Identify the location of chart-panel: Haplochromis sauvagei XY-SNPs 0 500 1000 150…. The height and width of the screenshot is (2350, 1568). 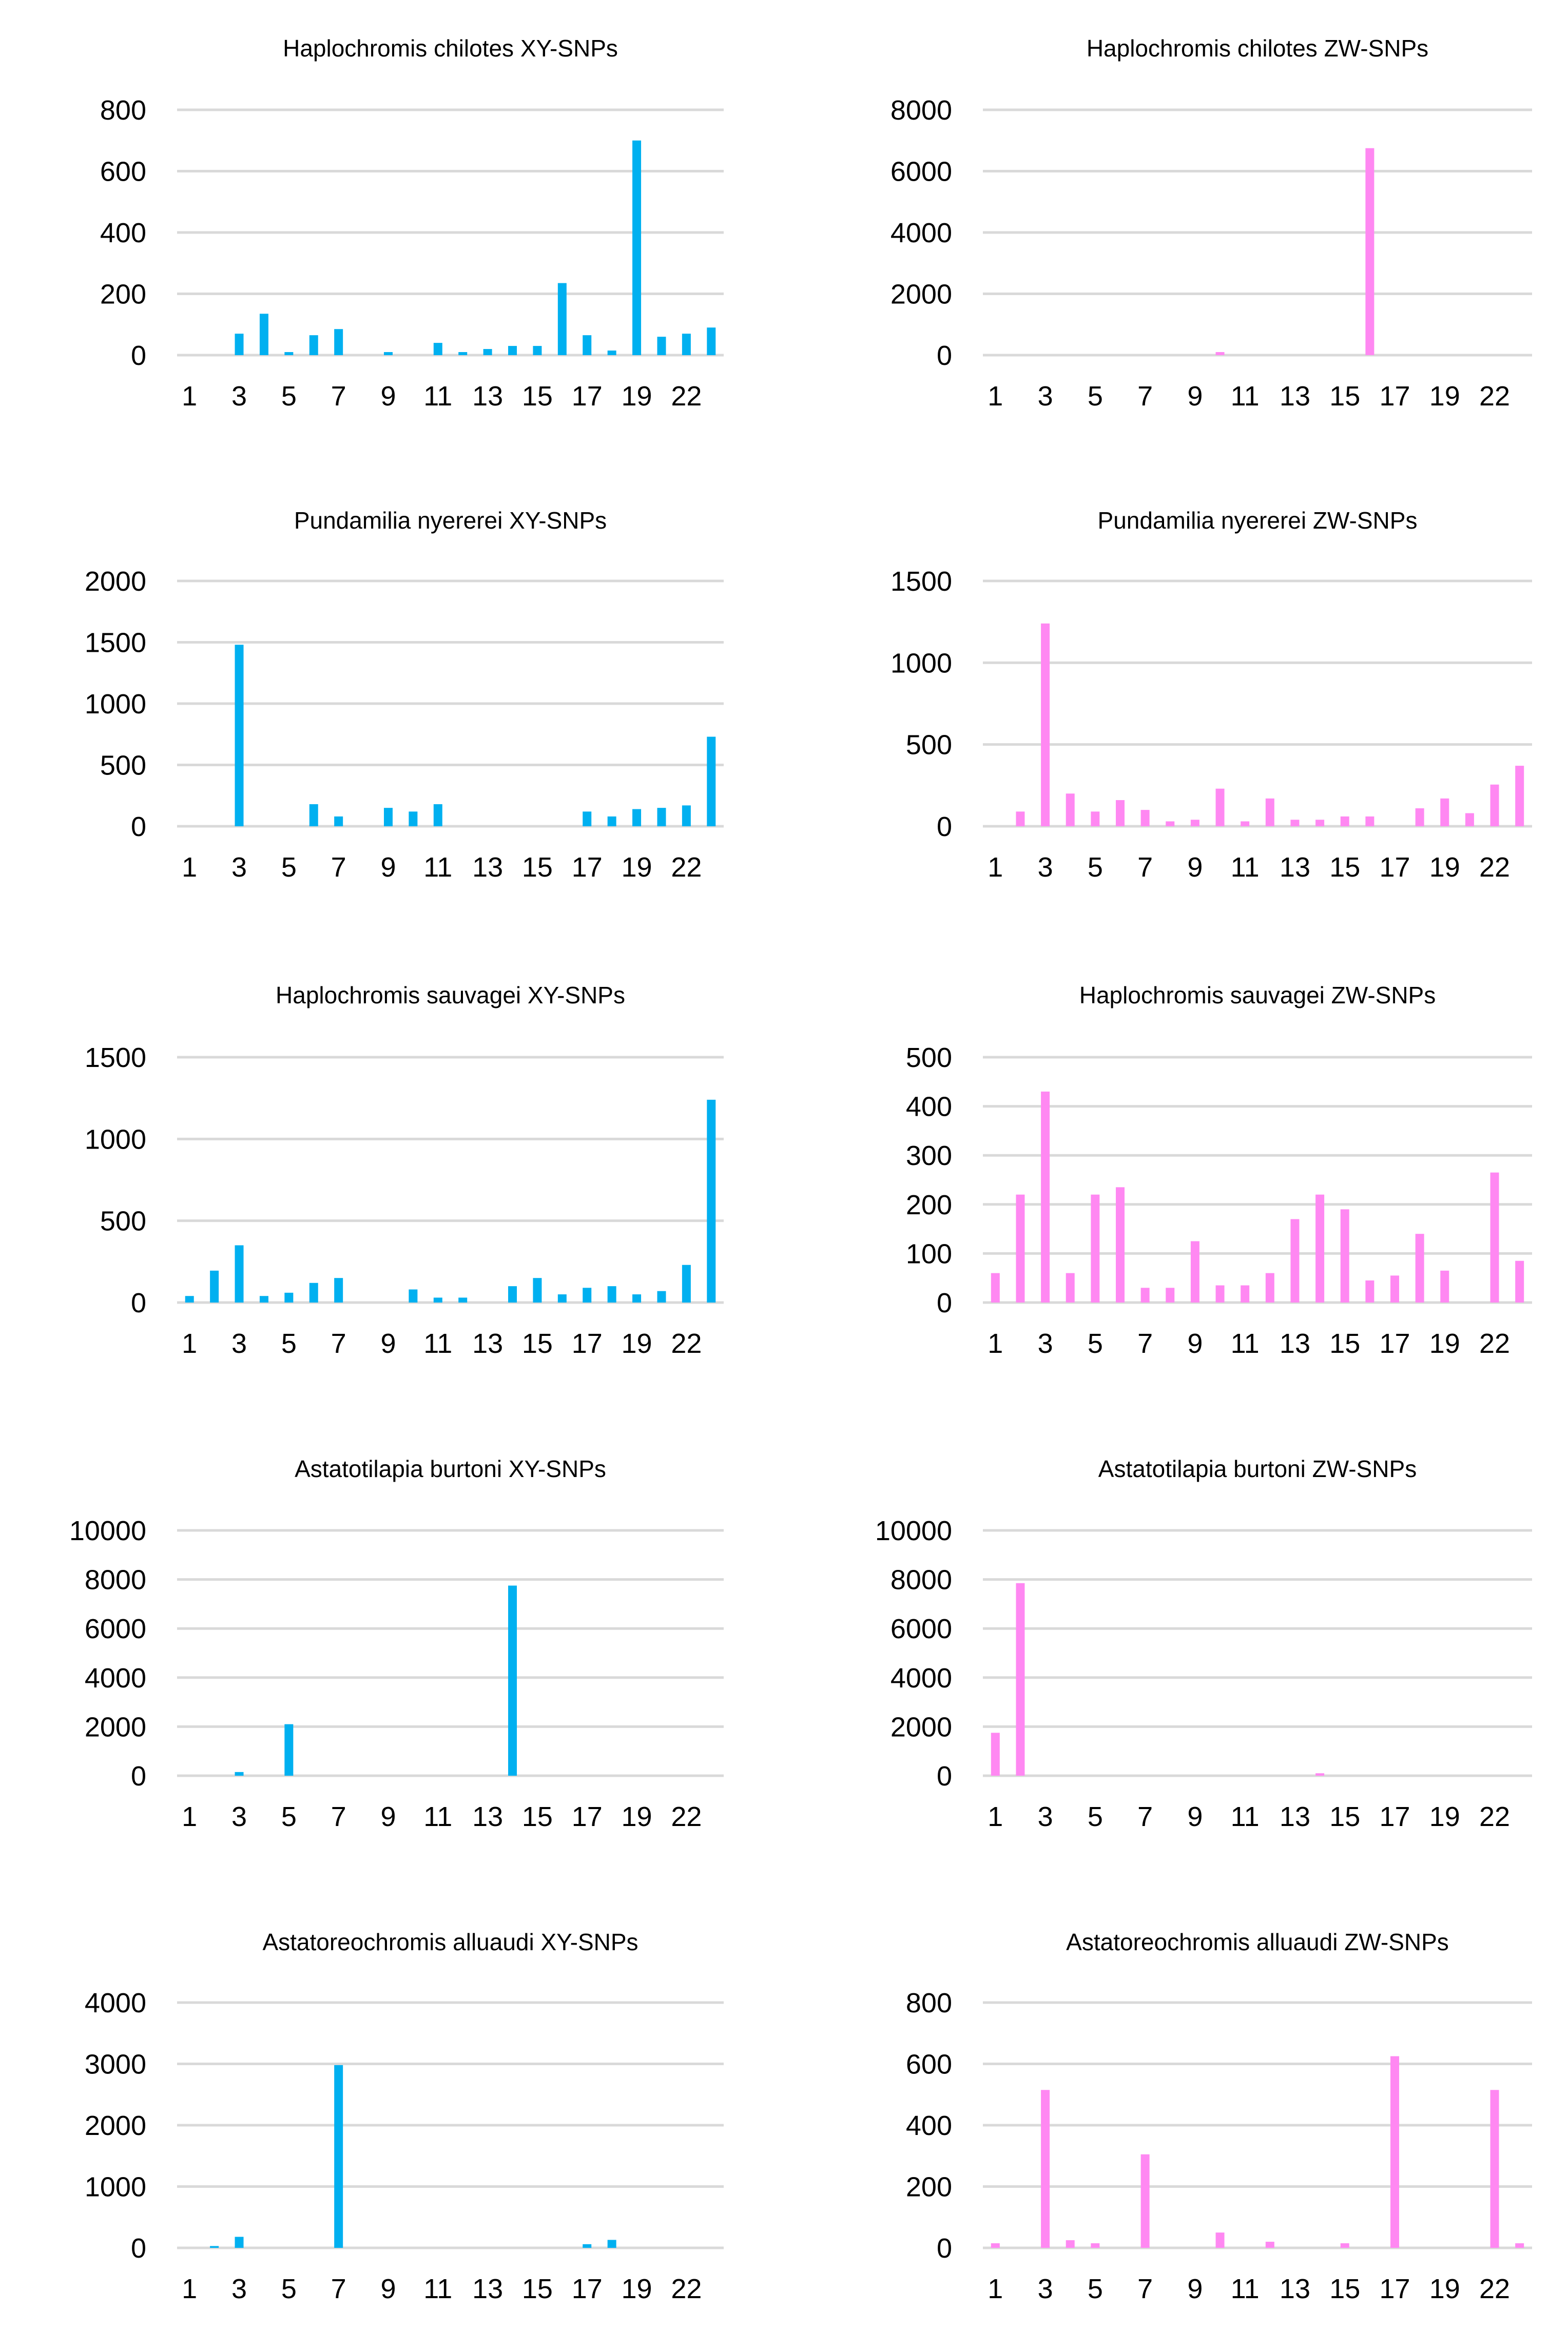
(404, 1170).